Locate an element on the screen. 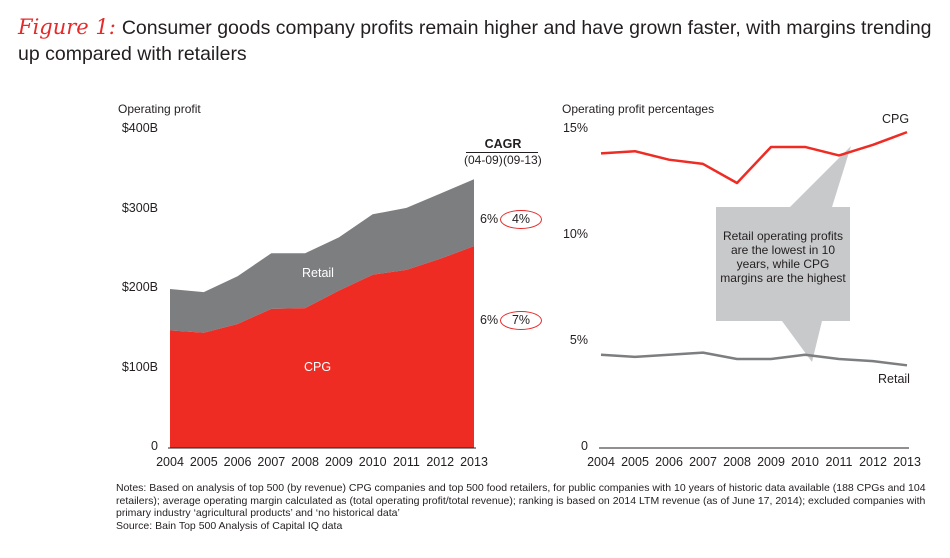 Image resolution: width=950 pixels, height=558 pixels. right-xtick-label: 2012 is located at coordinates (873, 462).